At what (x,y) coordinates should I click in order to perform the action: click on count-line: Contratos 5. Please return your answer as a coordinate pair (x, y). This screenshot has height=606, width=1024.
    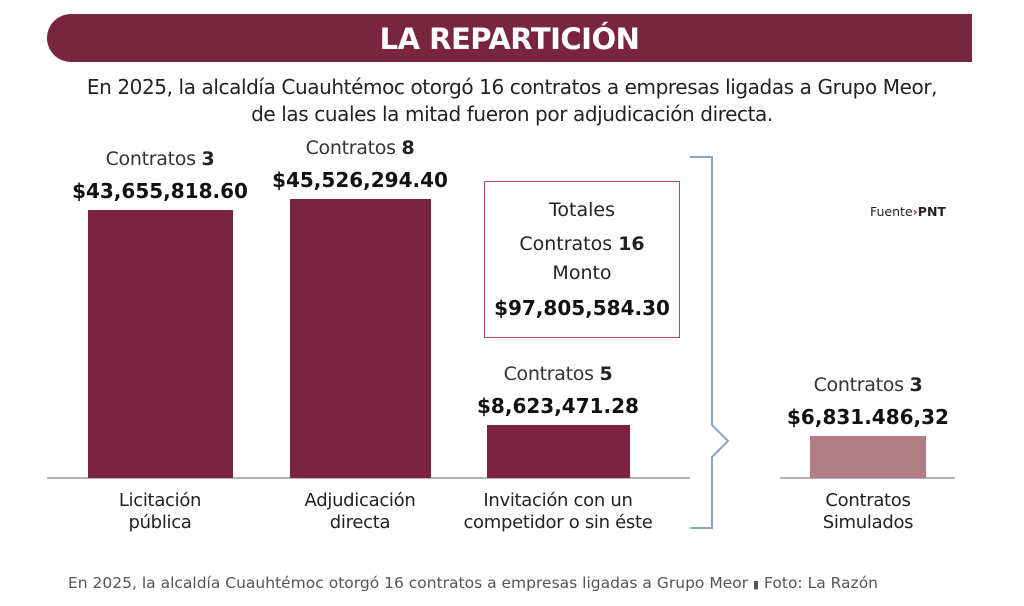
    Looking at the image, I should click on (558, 374).